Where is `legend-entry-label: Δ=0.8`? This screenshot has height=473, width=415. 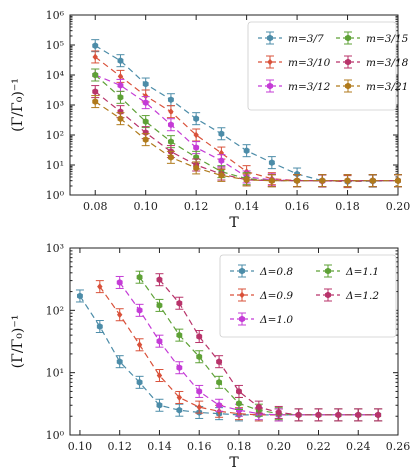
legend-entry-label: Δ=0.8 is located at coordinates (276, 272).